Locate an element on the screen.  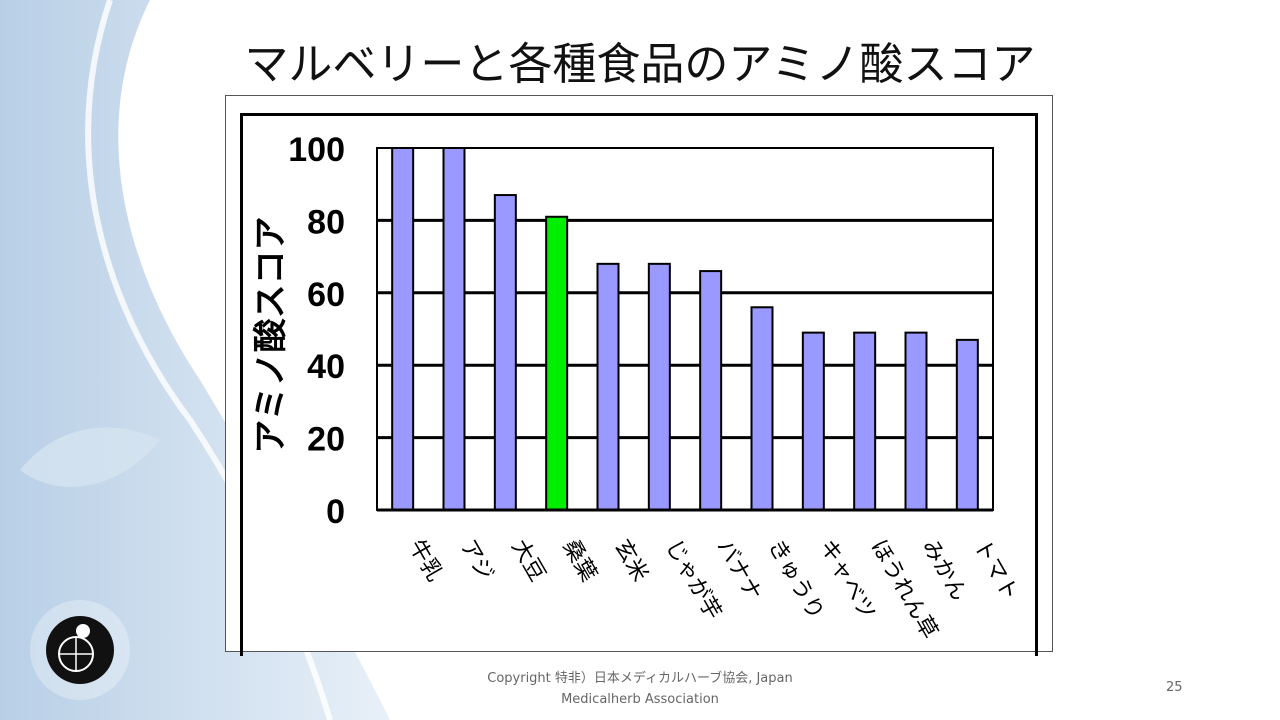
x-tick-label: 玄米 is located at coordinates (631, 561).